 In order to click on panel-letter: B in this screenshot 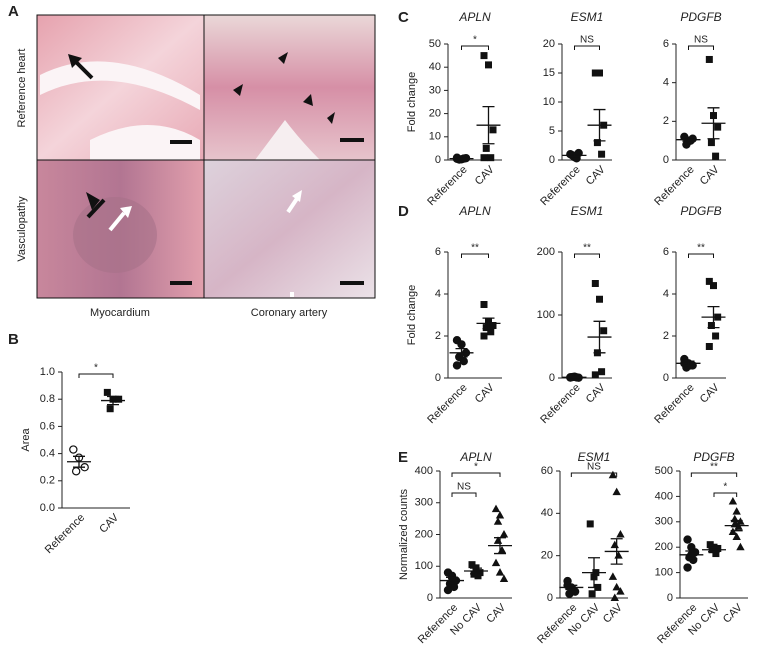, I will do `click(13, 339)`.